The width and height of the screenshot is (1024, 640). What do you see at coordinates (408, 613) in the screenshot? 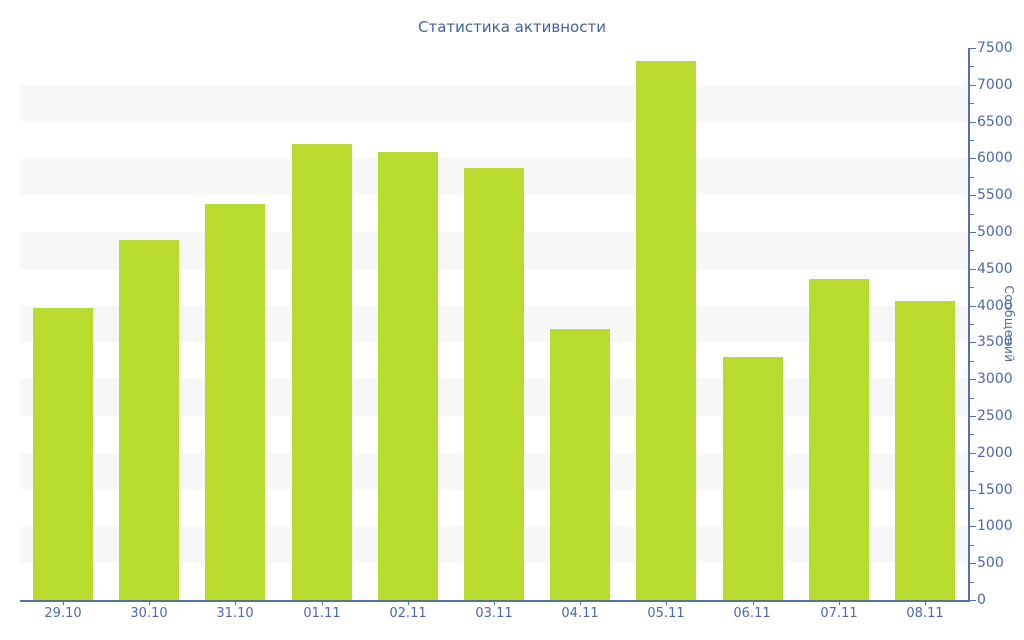
I see `x-axis-label: 02.11` at bounding box center [408, 613].